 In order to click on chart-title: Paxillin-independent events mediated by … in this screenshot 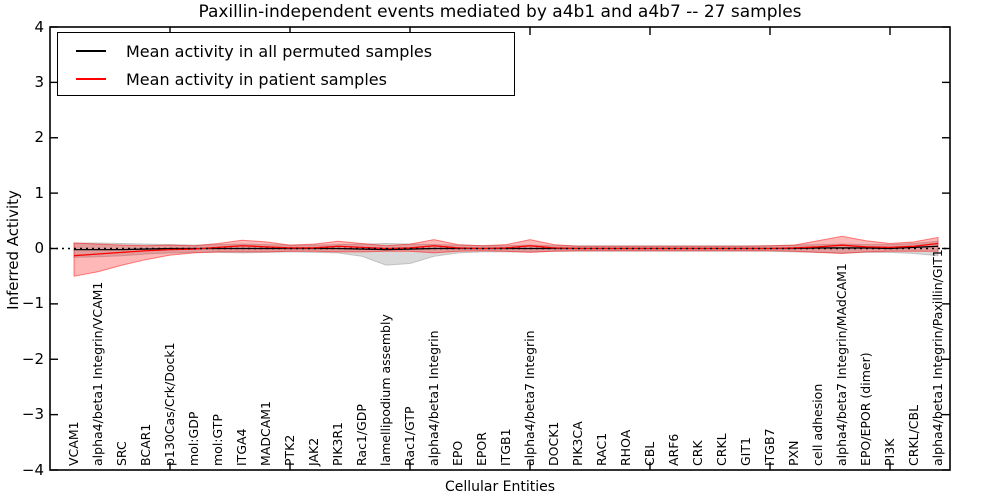, I will do `click(500, 12)`.